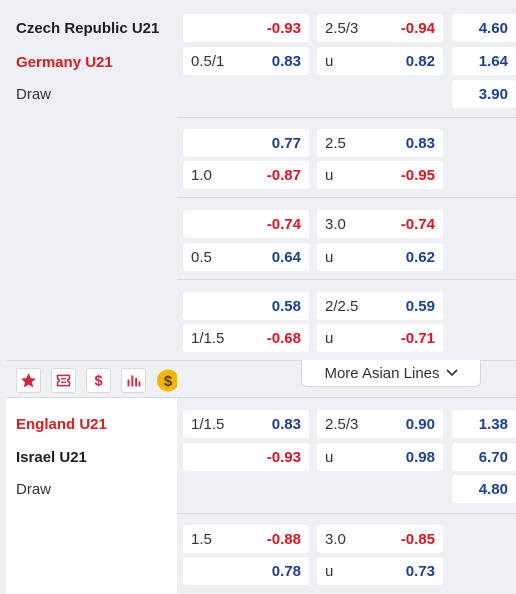 This screenshot has height=594, width=516. Describe the element at coordinates (417, 175) in the screenshot. I see `total-odds: -0.95` at that location.